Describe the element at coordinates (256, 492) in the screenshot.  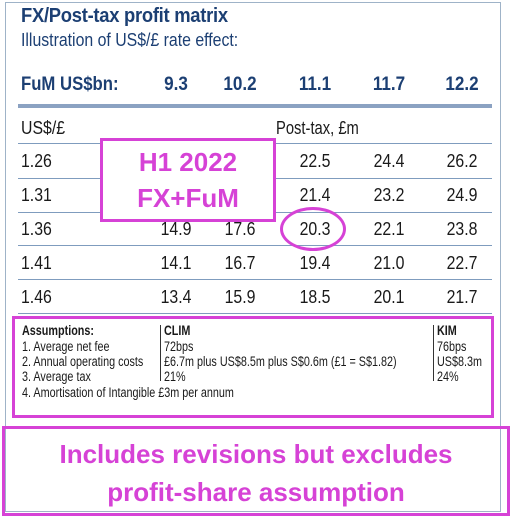
I see `note-line2: profit-share assumption` at that location.